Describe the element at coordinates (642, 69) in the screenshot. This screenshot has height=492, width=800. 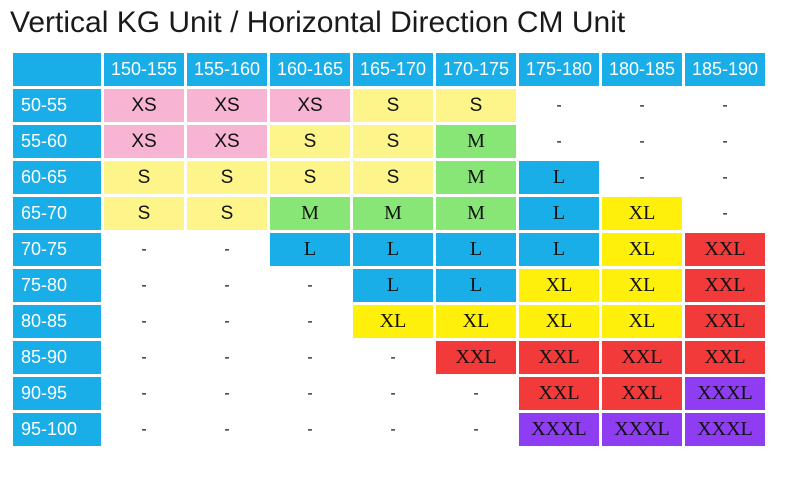
I see `column-header: 180-185` at that location.